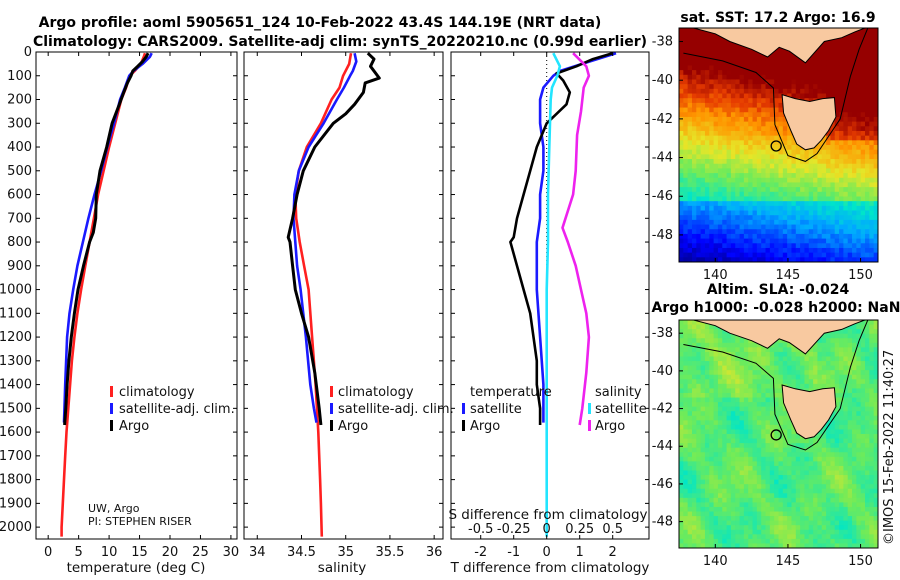  Describe the element at coordinates (618, 392) in the screenshot. I see `legend-salinity-heading: salinity` at that location.